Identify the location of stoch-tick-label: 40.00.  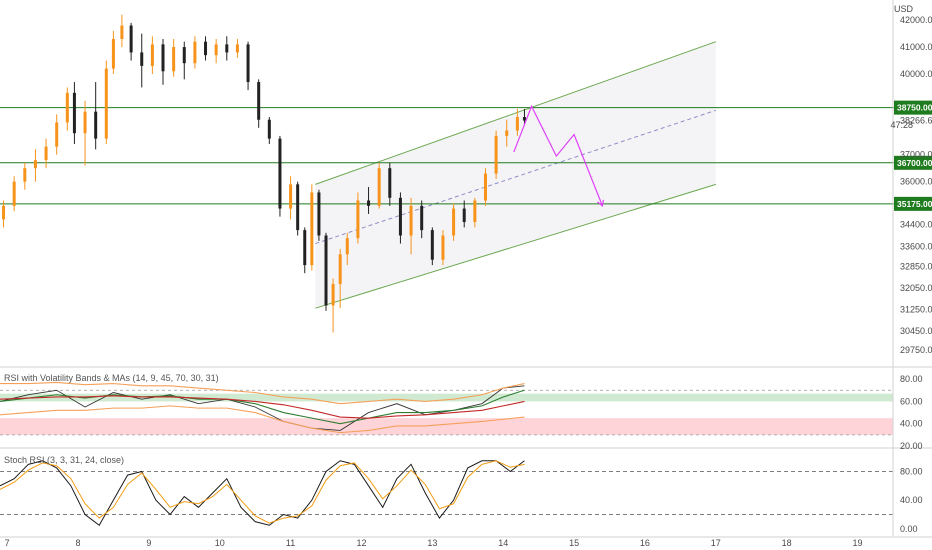
(911, 500).